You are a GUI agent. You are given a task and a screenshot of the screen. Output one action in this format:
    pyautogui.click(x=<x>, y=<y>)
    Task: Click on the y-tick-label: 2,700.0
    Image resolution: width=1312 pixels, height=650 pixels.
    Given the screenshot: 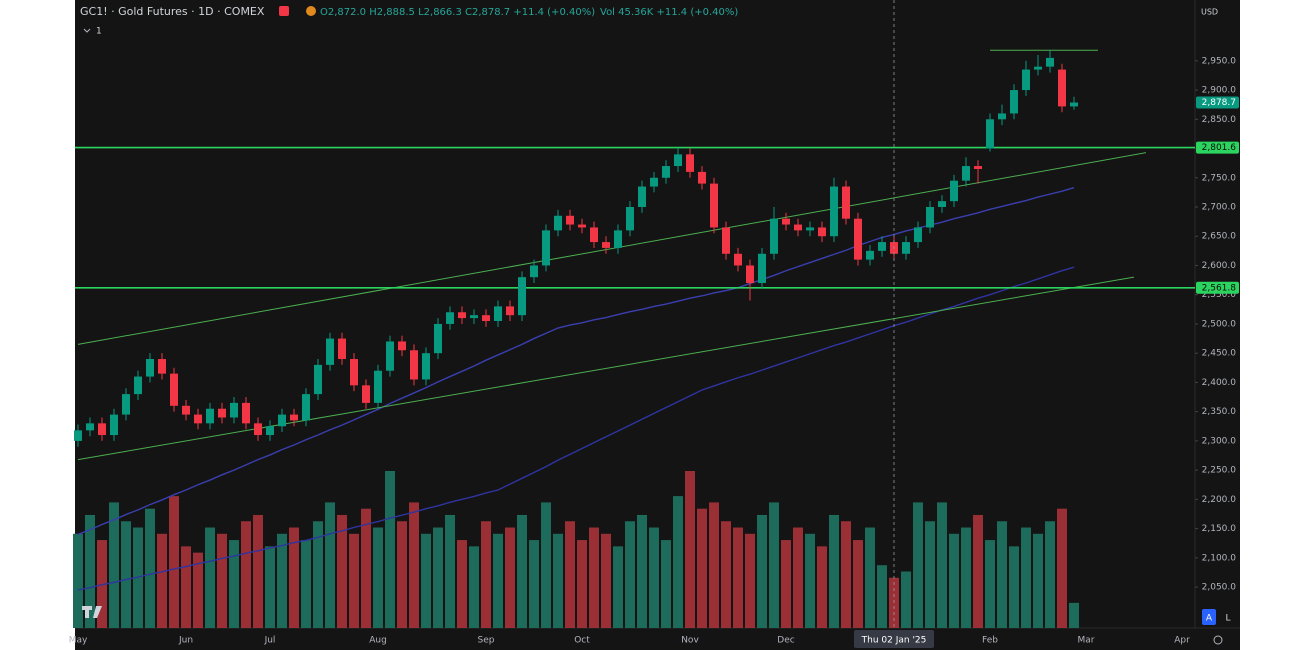 What is the action you would take?
    pyautogui.click(x=1219, y=207)
    